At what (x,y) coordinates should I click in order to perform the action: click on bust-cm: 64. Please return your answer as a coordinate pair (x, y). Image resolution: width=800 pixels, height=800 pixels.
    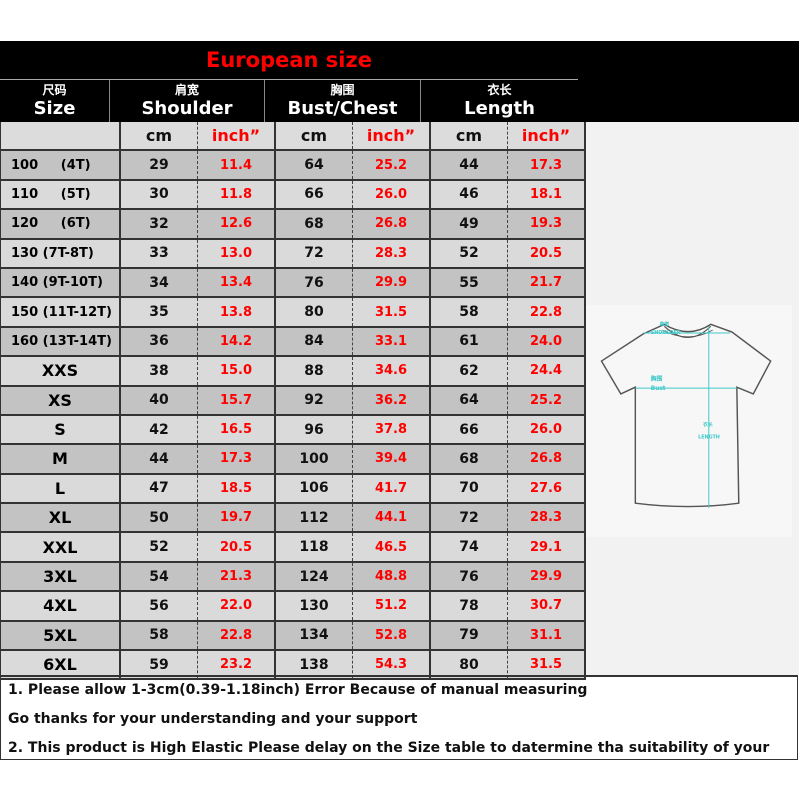
    Looking at the image, I should click on (314, 165).